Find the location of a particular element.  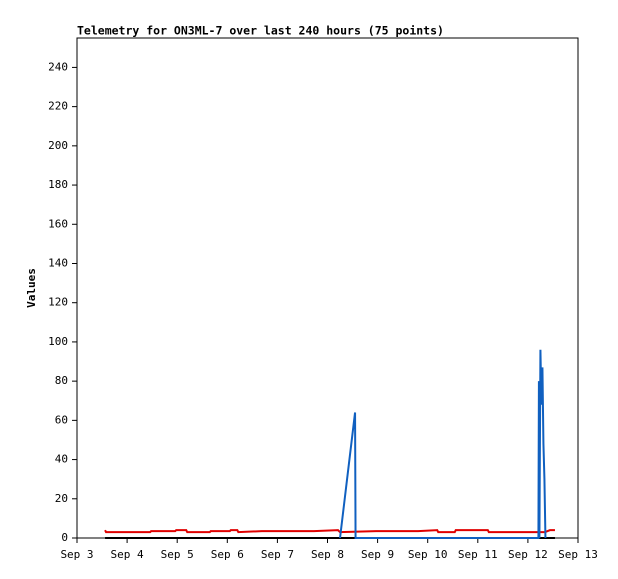

x-tick-label: Sep 6 is located at coordinates (227, 554).